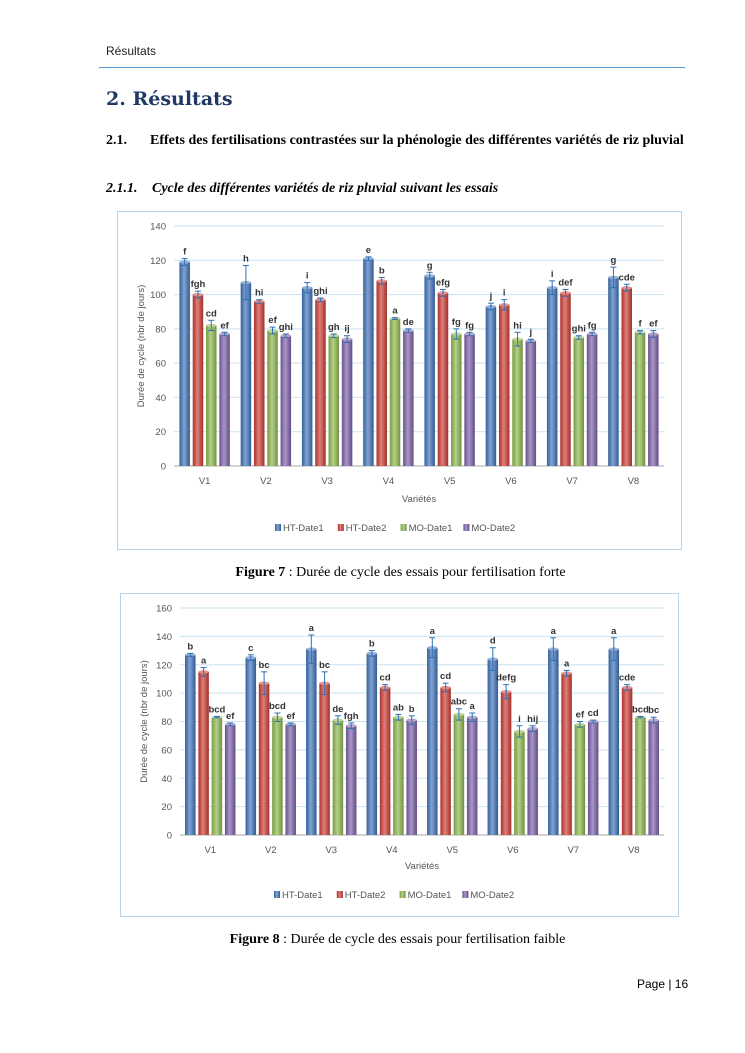  I want to click on significance-label: f, so click(185, 252).